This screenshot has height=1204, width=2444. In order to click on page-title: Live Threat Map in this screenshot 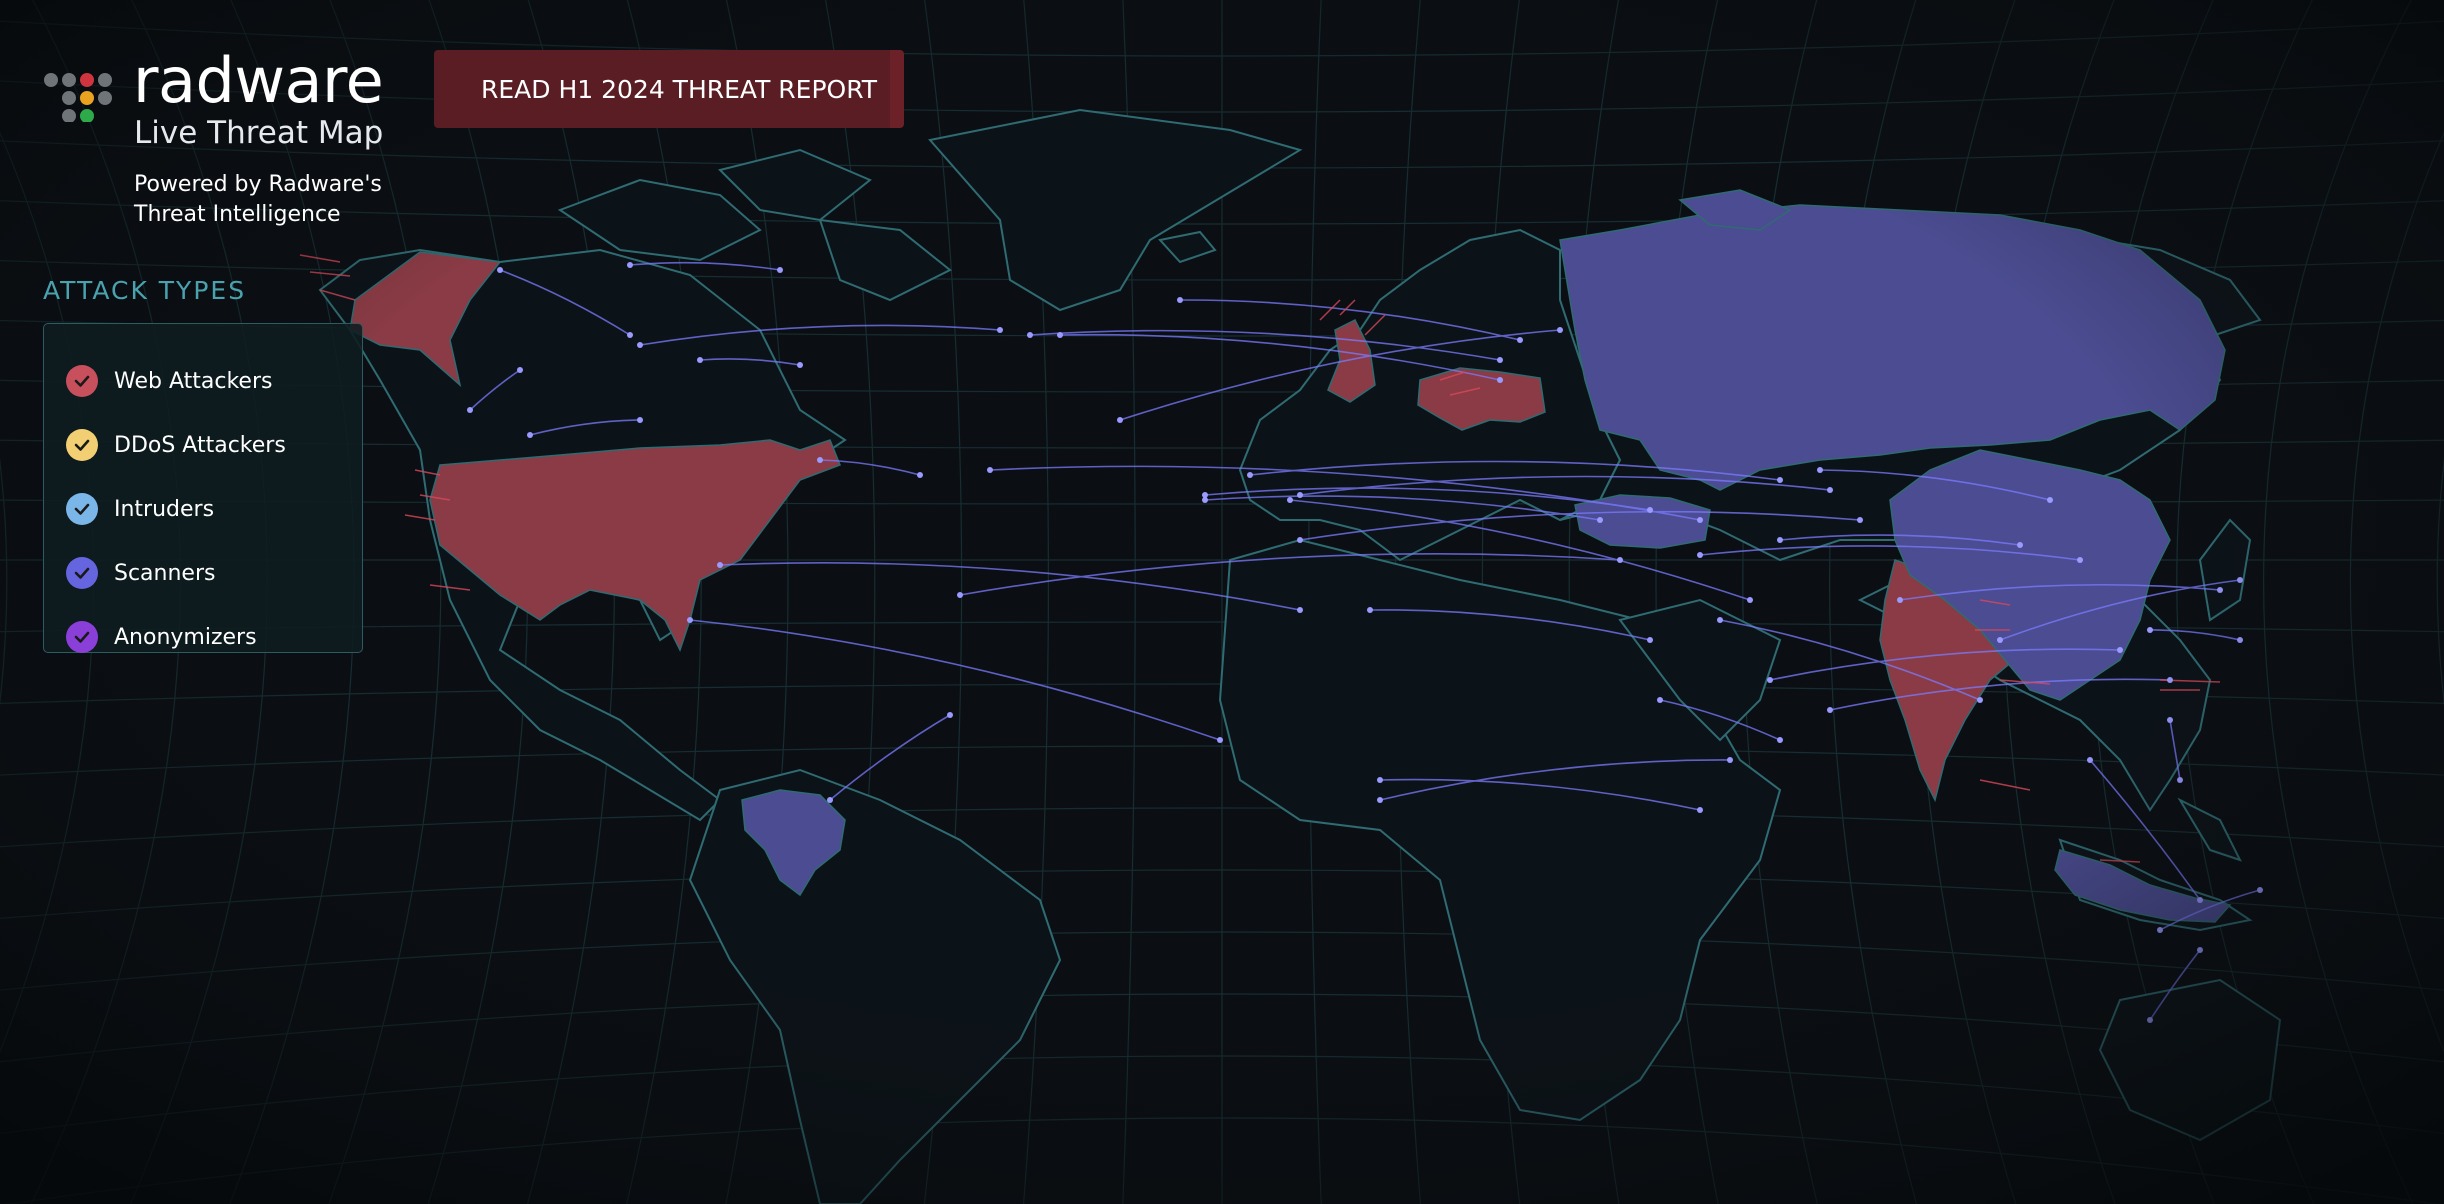, I will do `click(259, 133)`.